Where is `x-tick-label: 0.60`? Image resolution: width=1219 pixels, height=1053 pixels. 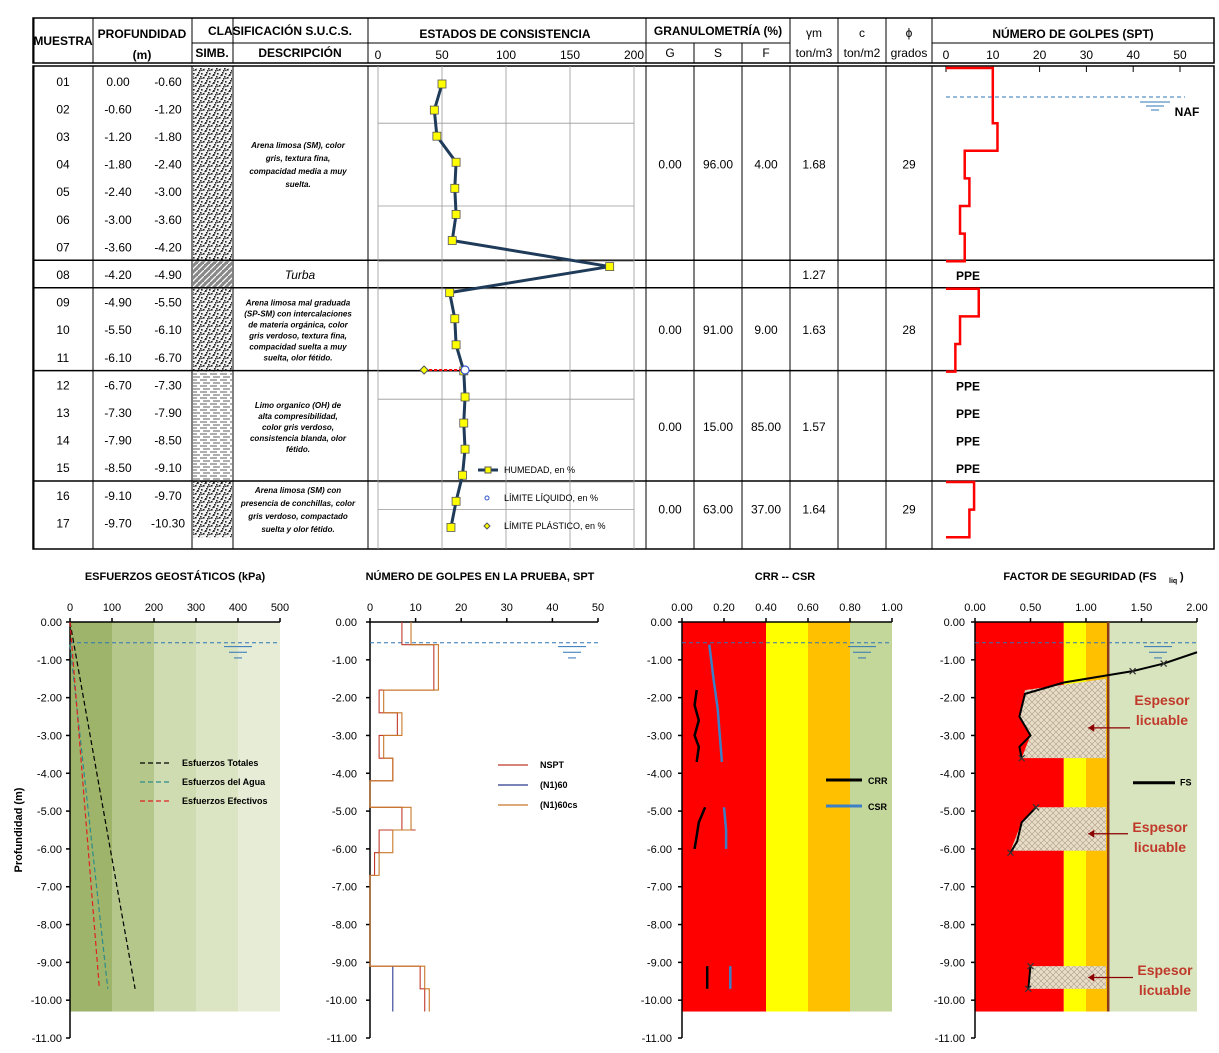 x-tick-label: 0.60 is located at coordinates (807, 608).